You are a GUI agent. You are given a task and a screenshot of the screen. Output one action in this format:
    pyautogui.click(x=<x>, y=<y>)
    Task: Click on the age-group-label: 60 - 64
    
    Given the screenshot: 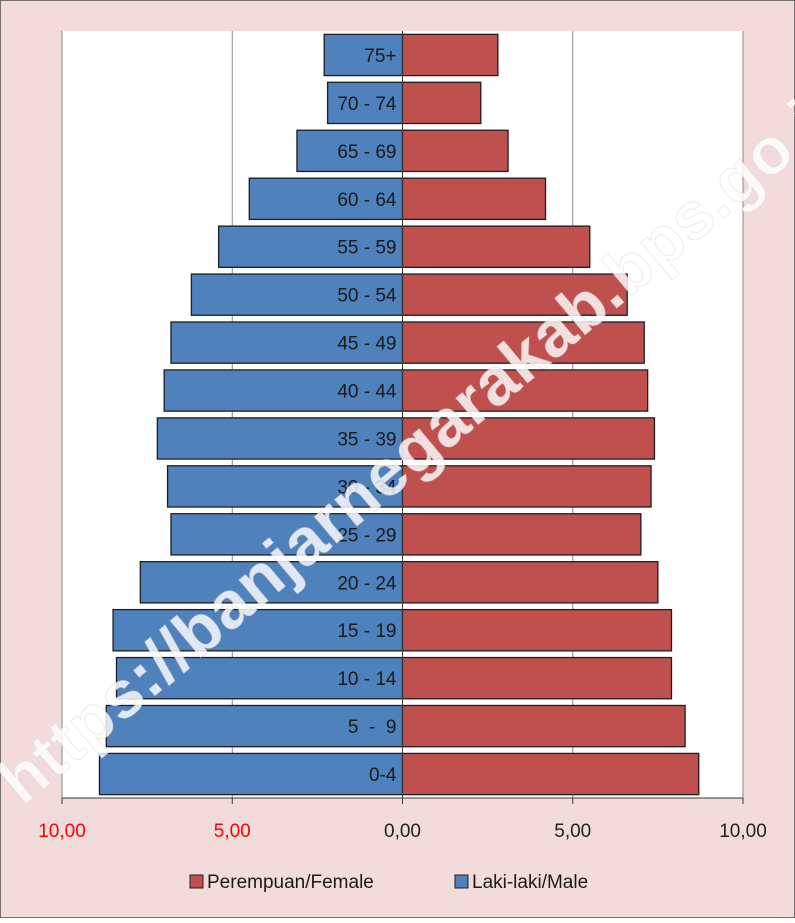 What is the action you would take?
    pyautogui.click(x=367, y=200)
    